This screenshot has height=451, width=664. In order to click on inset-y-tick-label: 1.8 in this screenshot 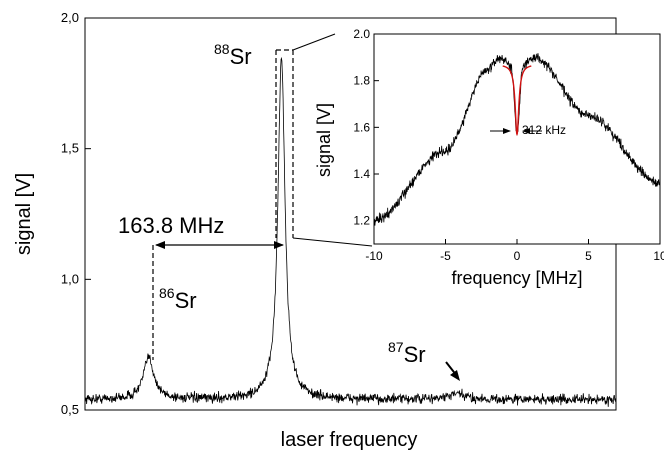, I will do `click(361, 81)`.